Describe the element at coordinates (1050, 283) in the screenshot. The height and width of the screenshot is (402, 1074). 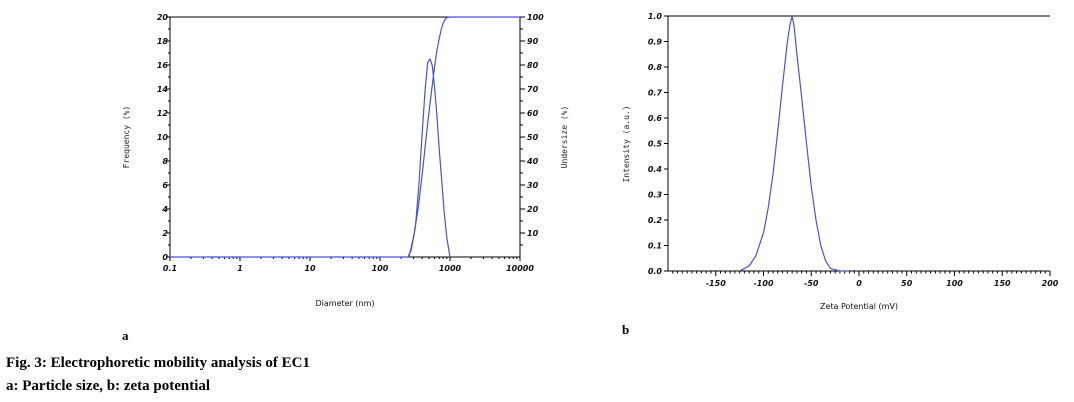
I see `panel-b-x-tick-label: 200` at that location.